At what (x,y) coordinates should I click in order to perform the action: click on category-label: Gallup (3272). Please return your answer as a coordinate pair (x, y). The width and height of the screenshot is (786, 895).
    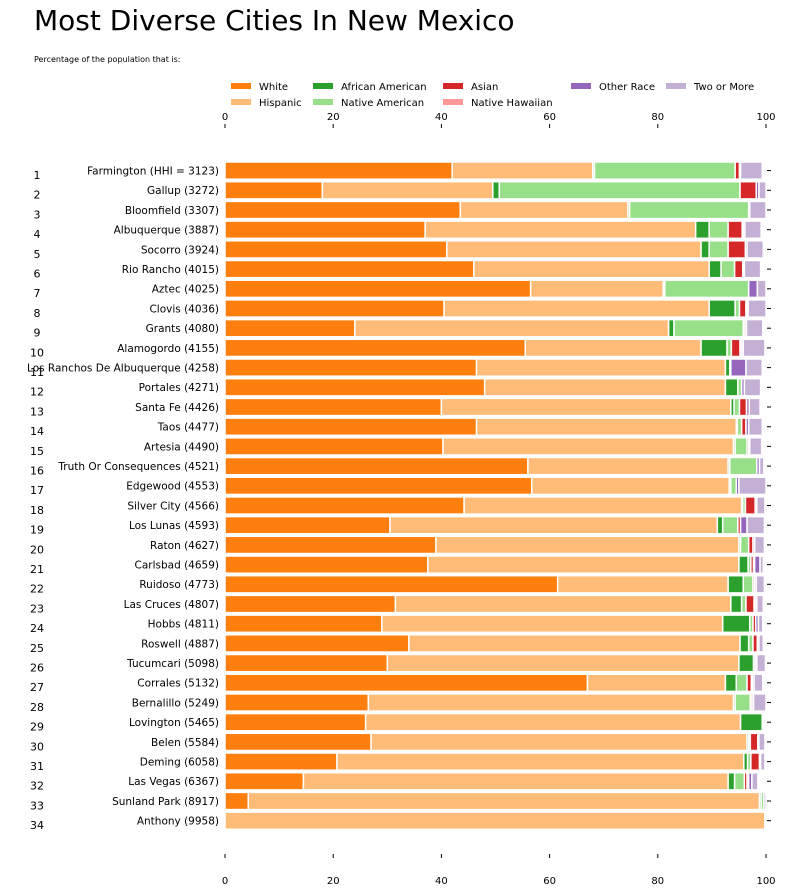
    Looking at the image, I should click on (183, 191).